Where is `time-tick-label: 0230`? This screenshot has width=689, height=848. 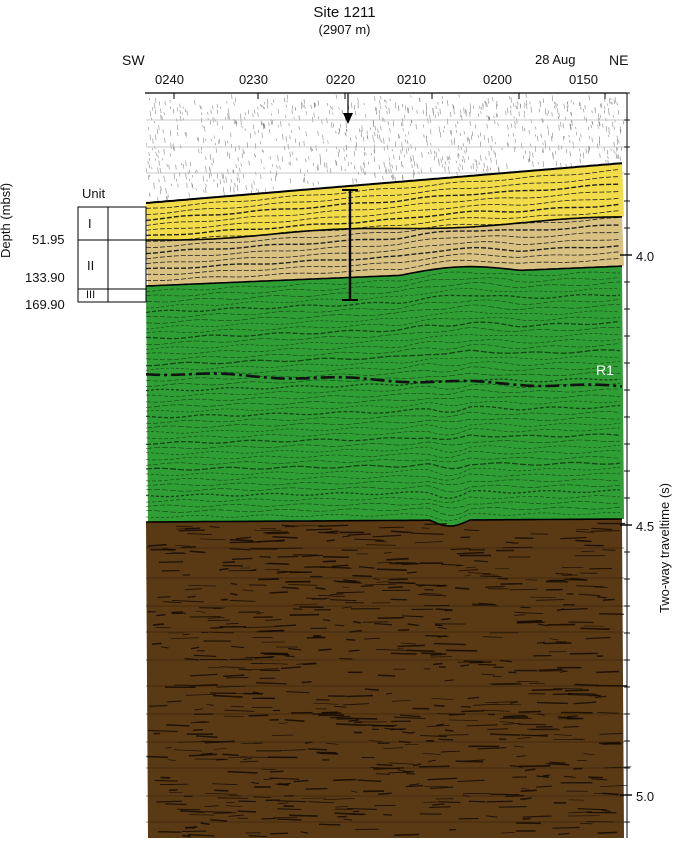 time-tick-label: 0230 is located at coordinates (253, 79).